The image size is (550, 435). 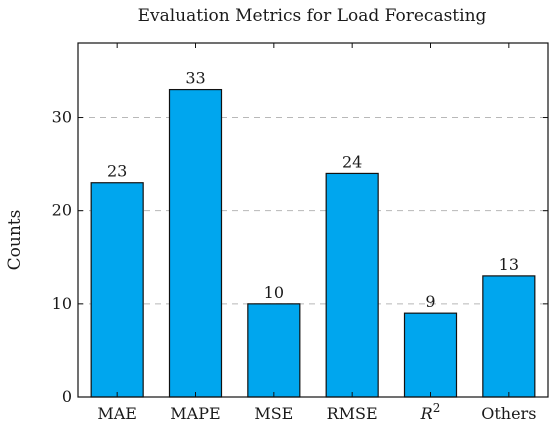 What do you see at coordinates (67, 396) in the screenshot?
I see `y-tick-label: 0` at bounding box center [67, 396].